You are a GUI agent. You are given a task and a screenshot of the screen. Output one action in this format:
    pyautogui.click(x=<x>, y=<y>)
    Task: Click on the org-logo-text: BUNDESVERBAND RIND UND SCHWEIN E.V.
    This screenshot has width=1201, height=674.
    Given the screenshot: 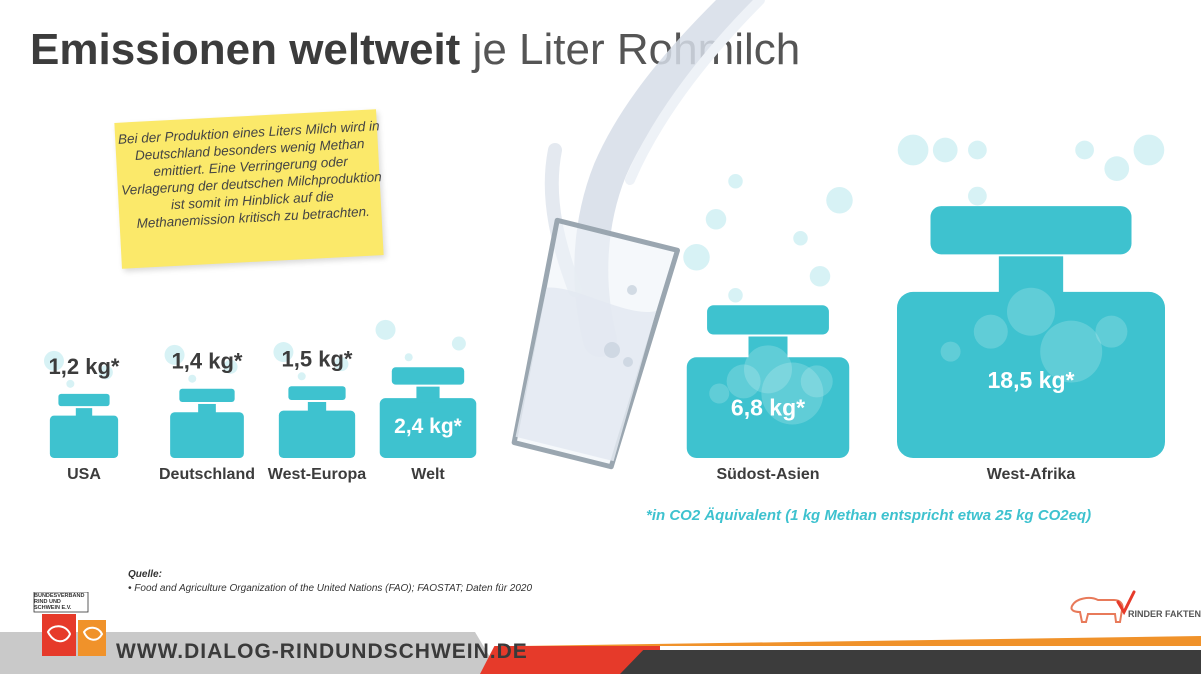 What is the action you would take?
    pyautogui.click(x=59, y=602)
    